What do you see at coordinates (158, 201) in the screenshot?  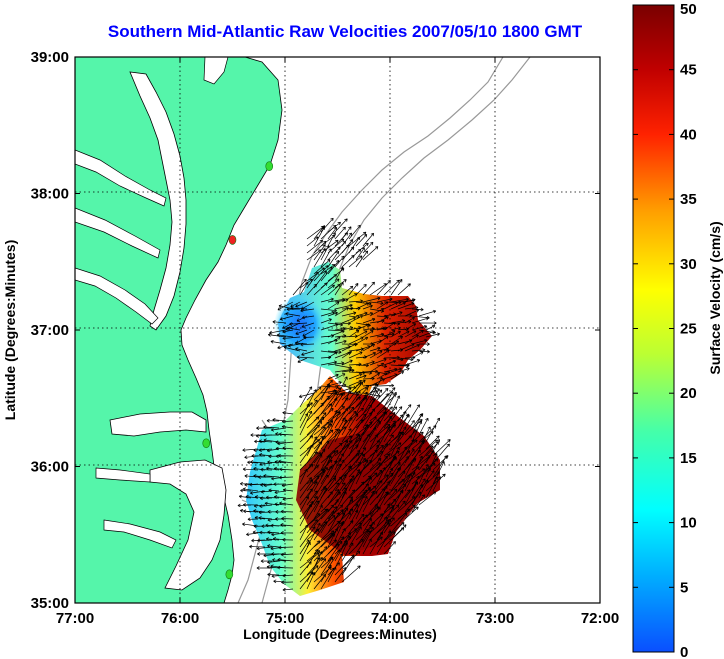 I see `chesapeake-bay` at bounding box center [158, 201].